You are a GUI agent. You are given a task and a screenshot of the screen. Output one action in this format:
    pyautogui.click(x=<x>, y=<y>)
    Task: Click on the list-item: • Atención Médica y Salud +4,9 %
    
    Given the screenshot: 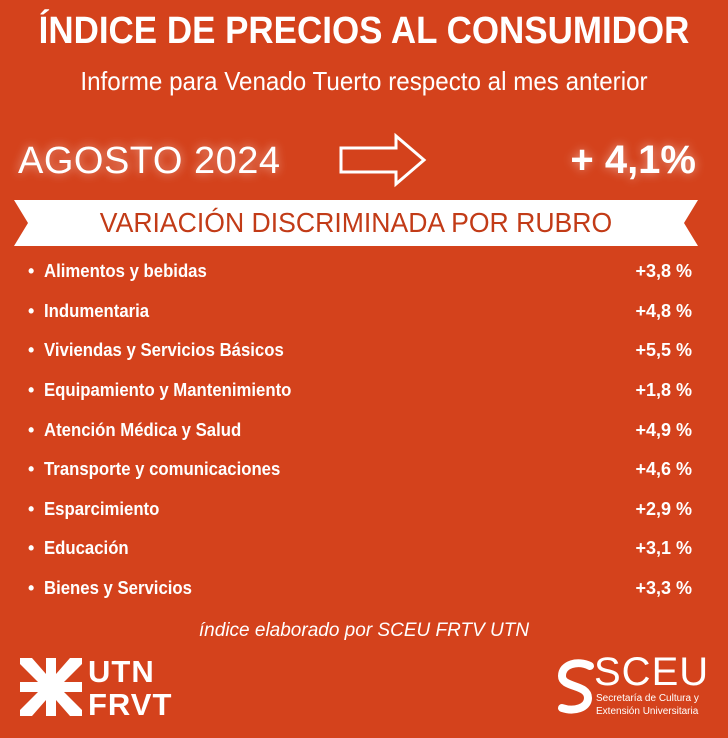 What is the action you would take?
    pyautogui.click(x=360, y=430)
    